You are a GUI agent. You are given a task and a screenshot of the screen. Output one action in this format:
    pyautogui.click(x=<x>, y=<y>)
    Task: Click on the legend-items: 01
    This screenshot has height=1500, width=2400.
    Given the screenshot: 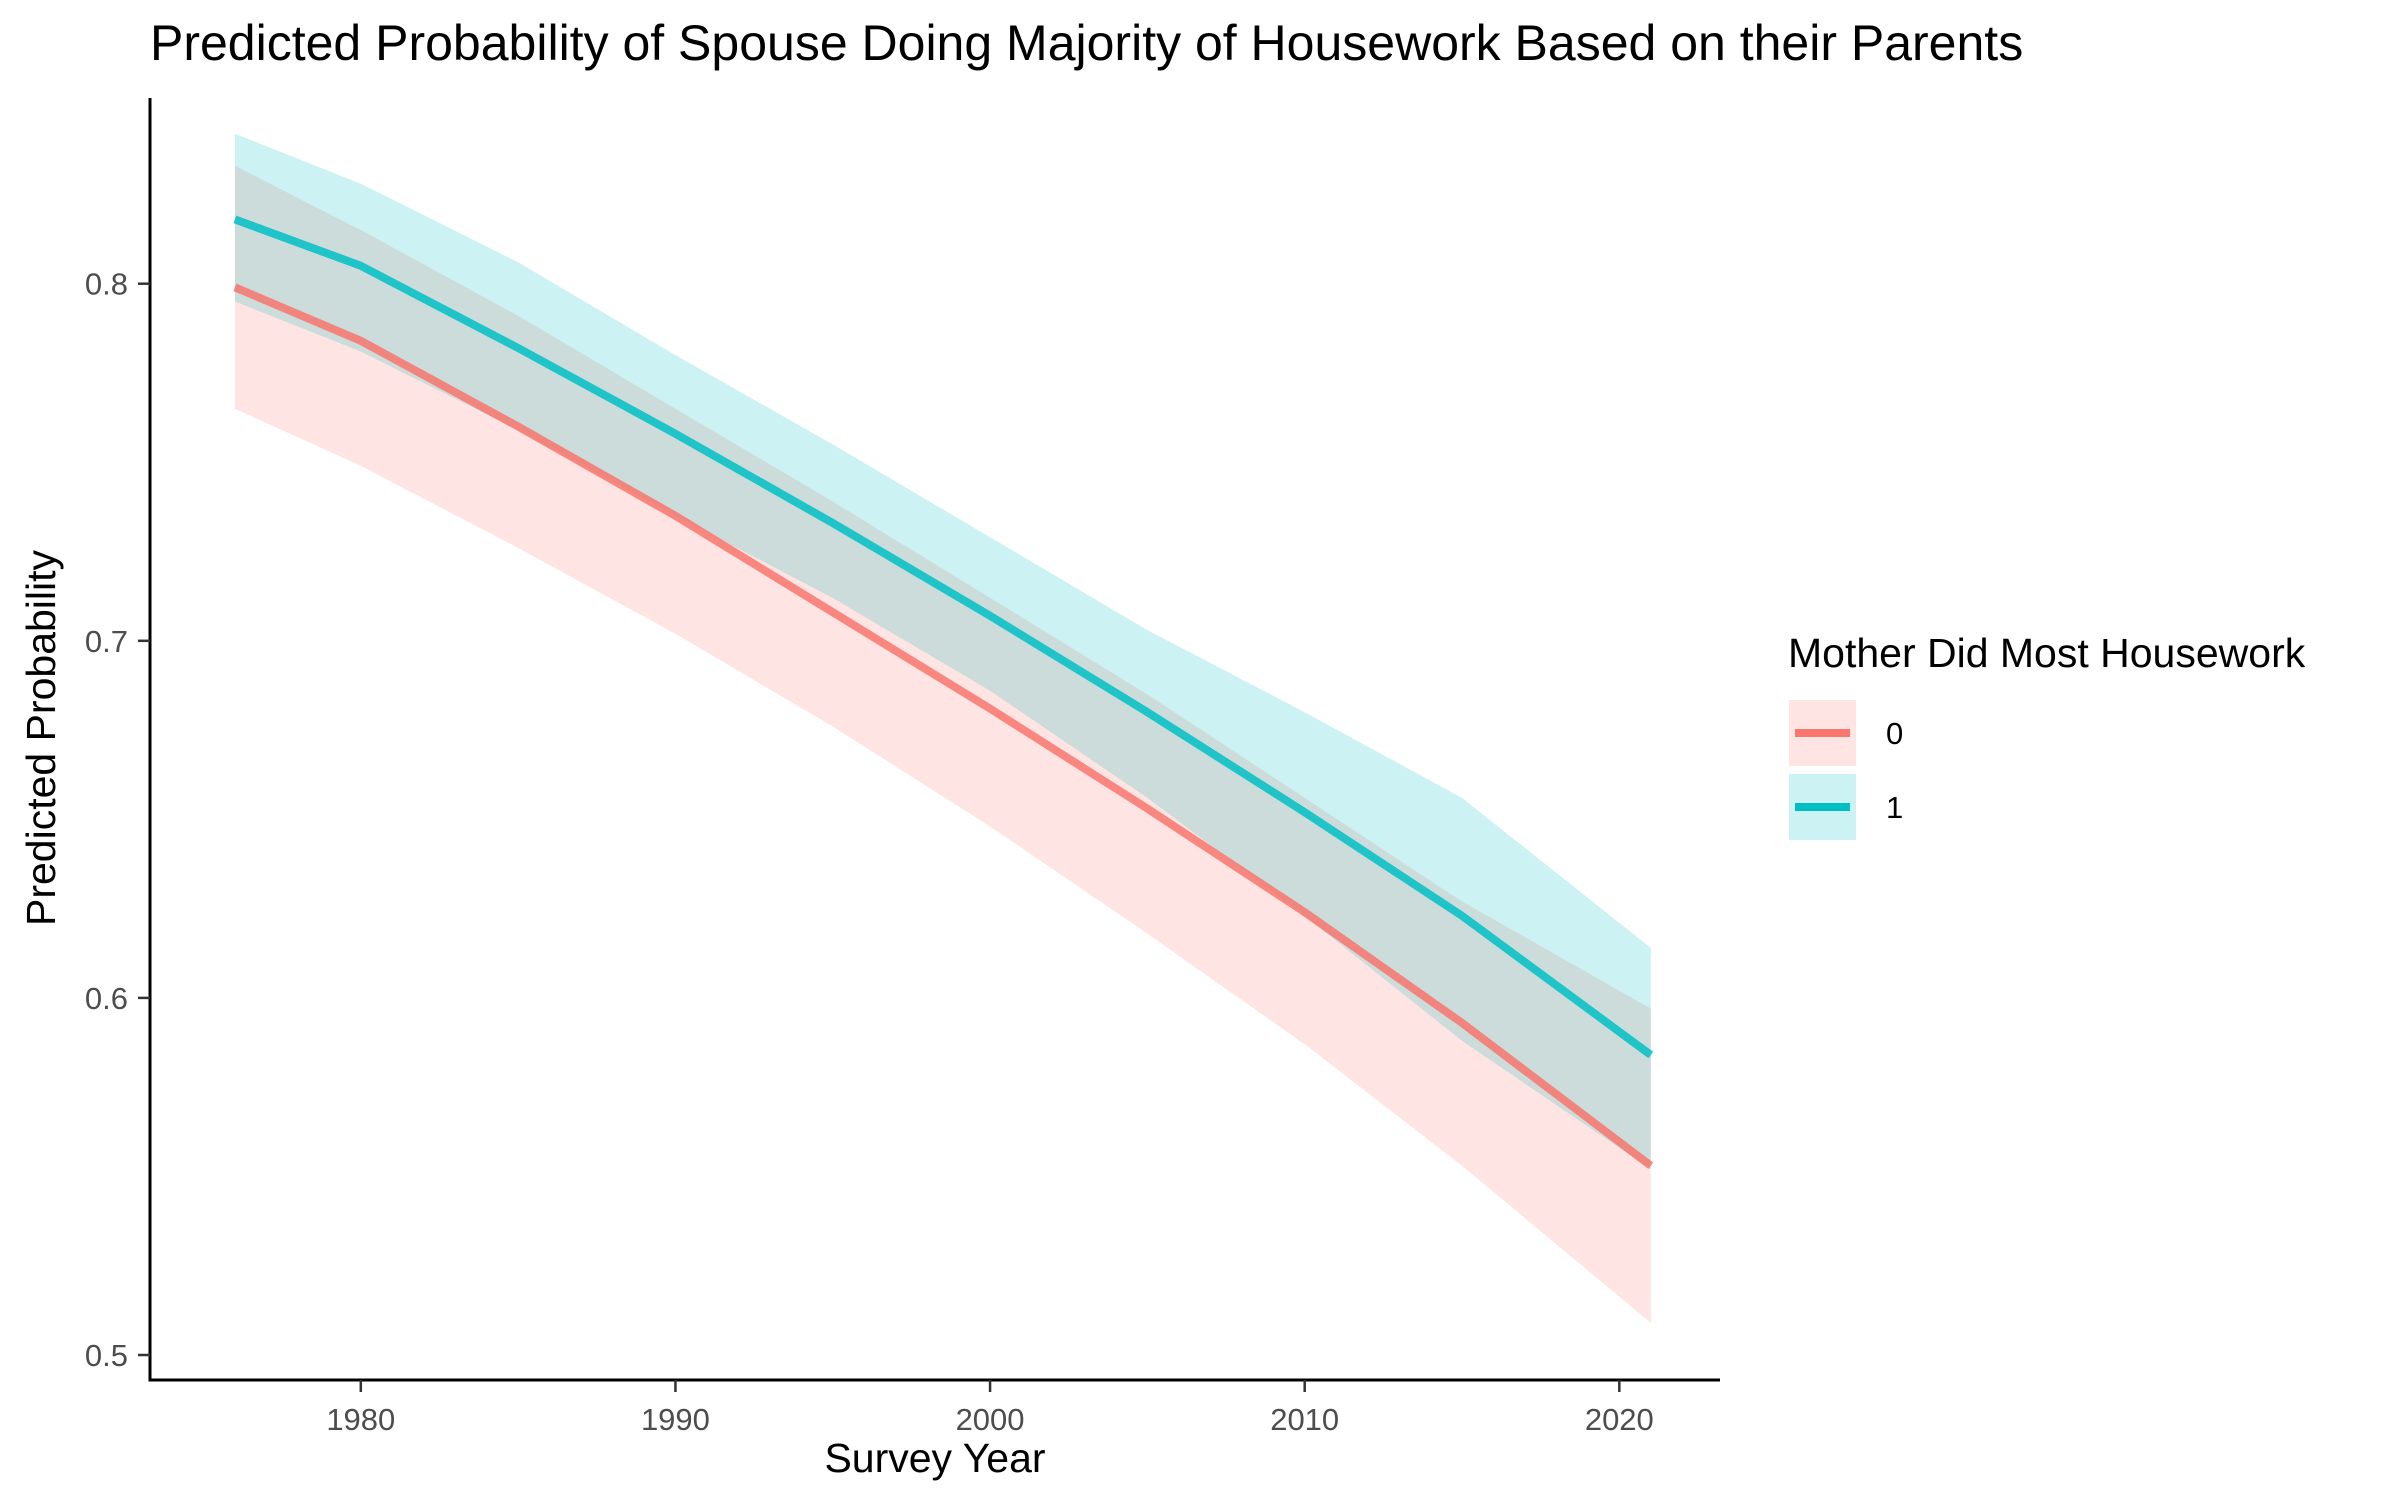 What is the action you would take?
    pyautogui.click(x=1846, y=770)
    